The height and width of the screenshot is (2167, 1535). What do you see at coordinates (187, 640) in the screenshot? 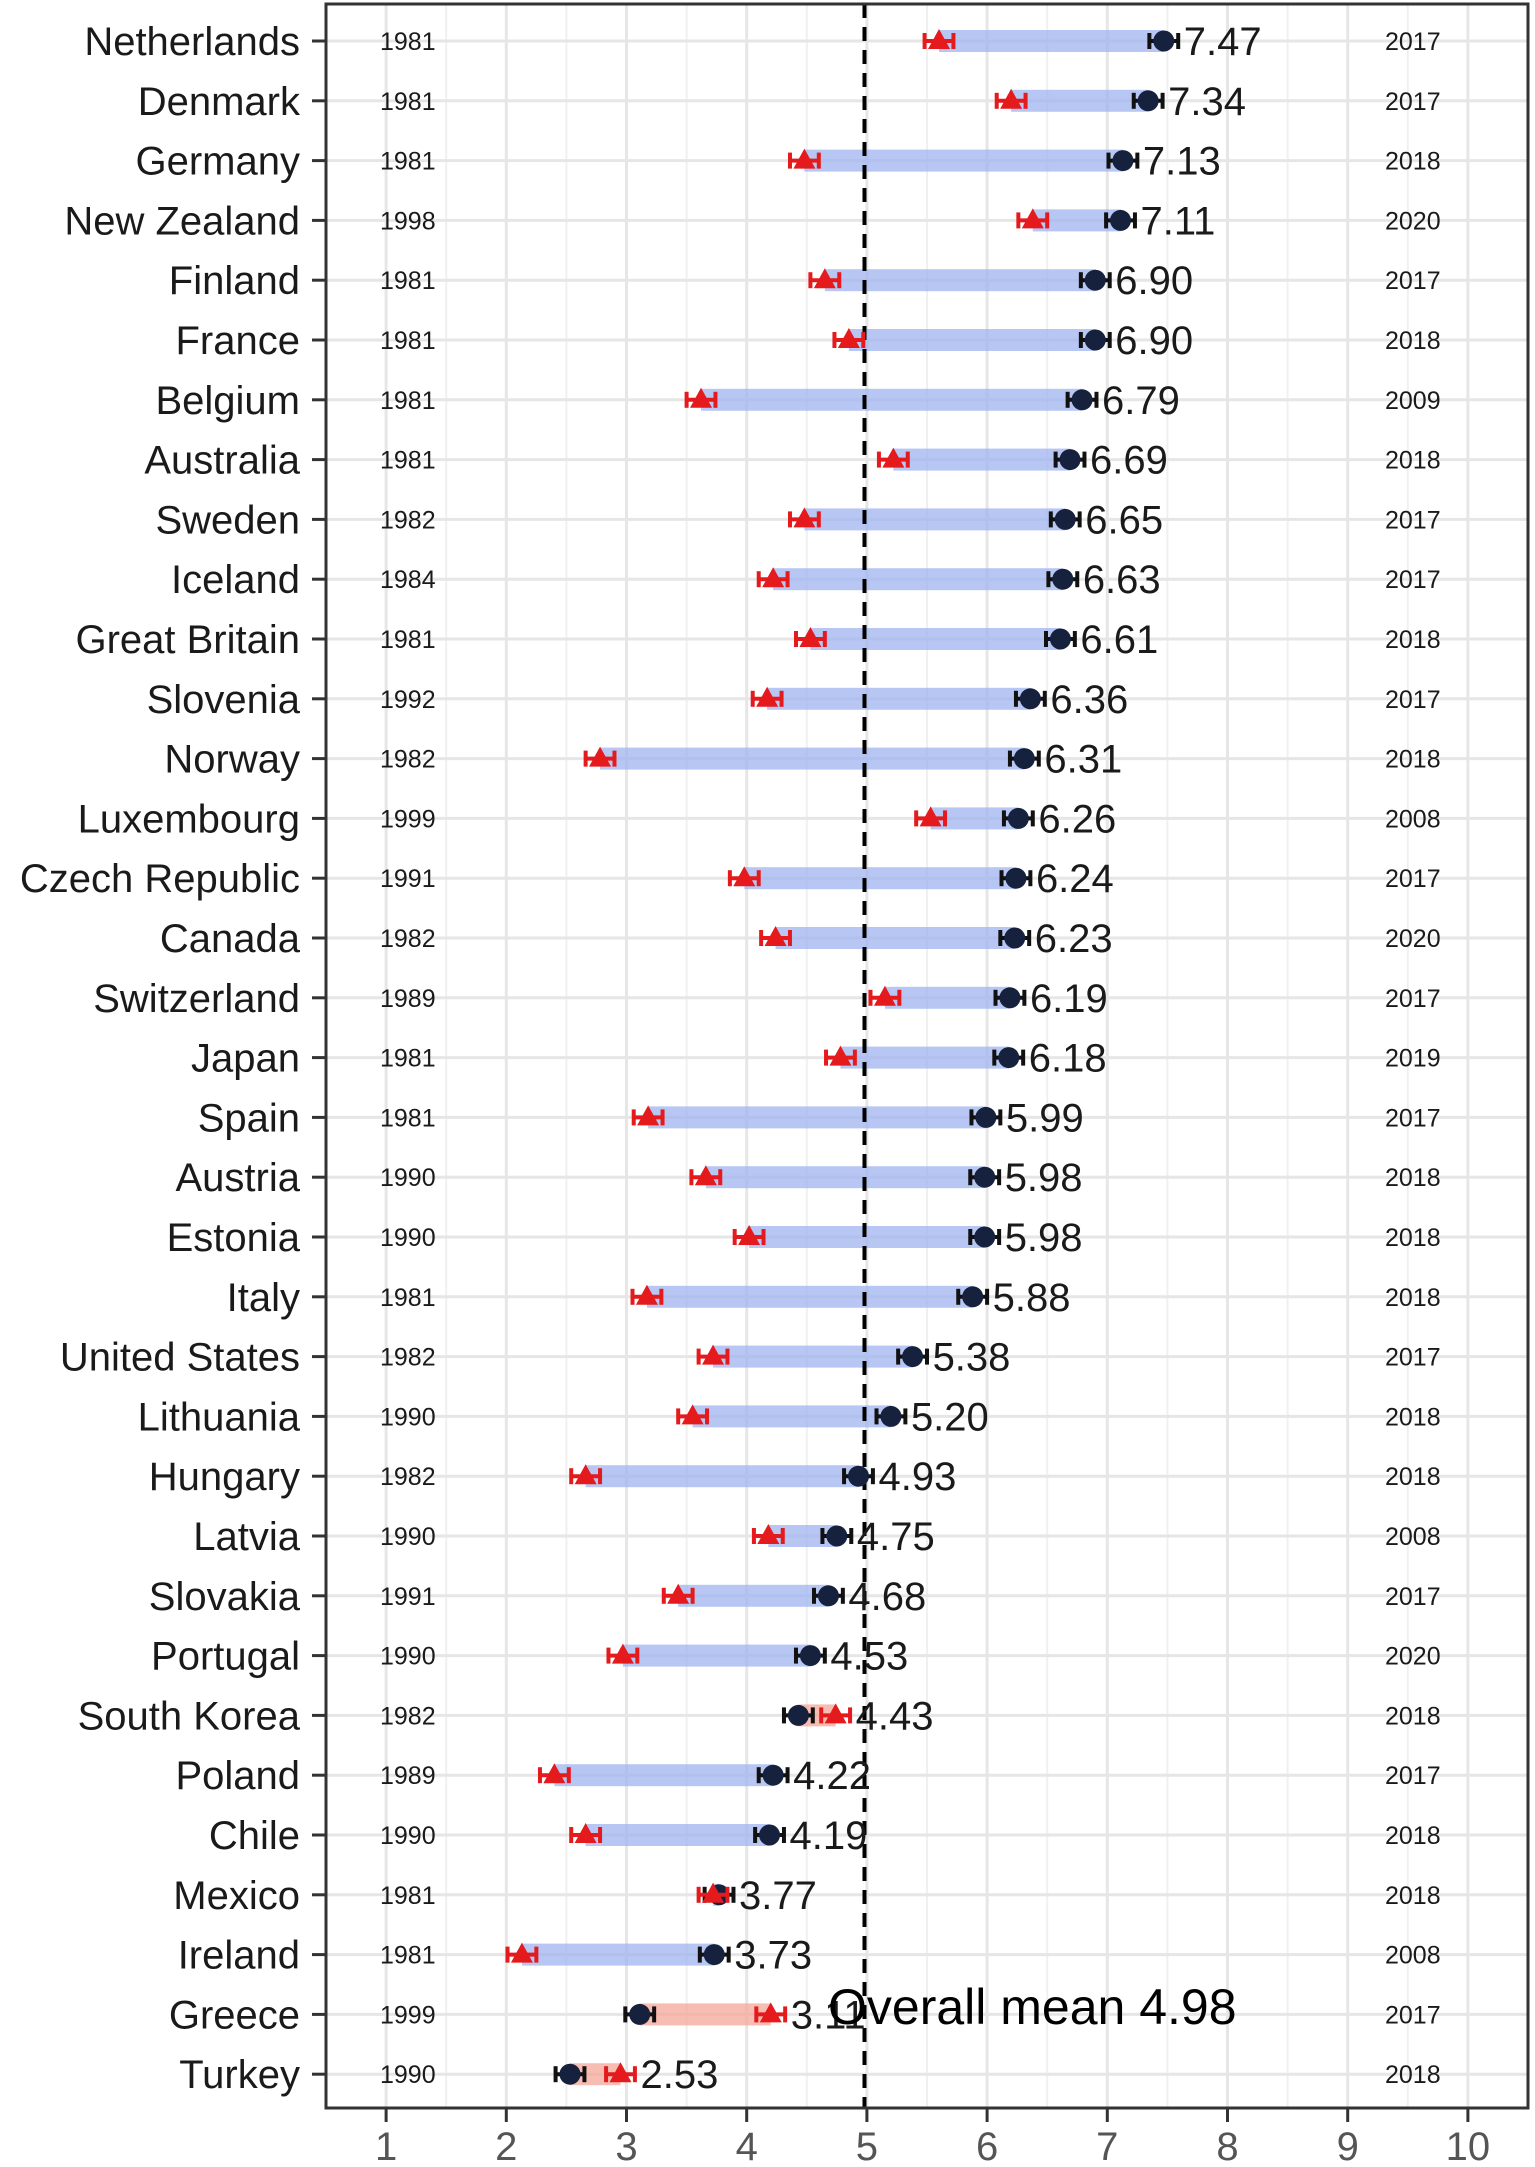
I see `country-label: Great Britain` at bounding box center [187, 640].